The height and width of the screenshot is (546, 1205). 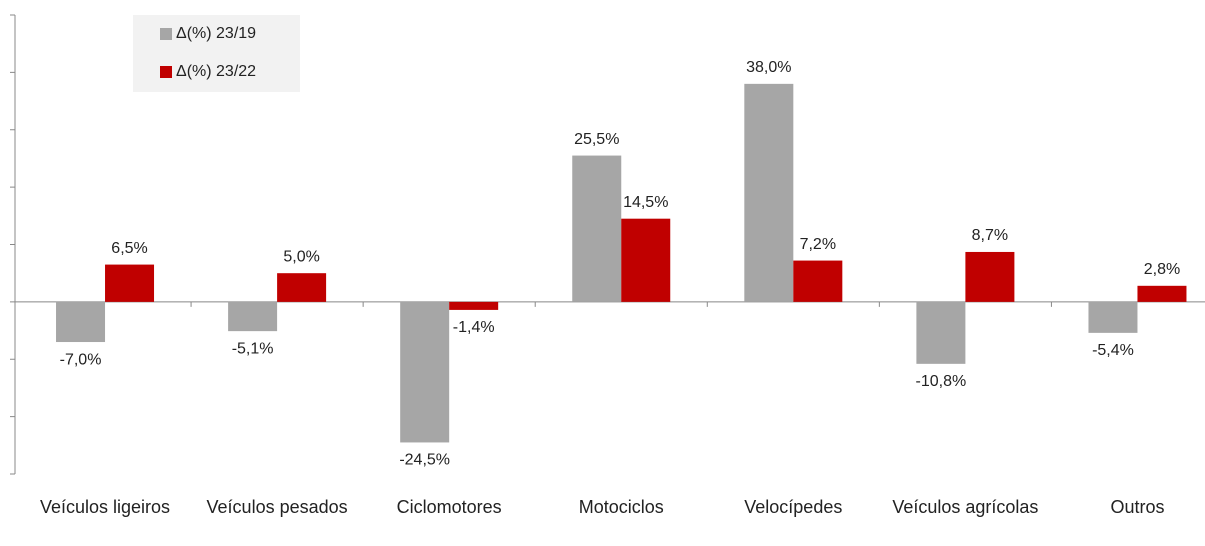 What do you see at coordinates (596, 139) in the screenshot?
I see `value-label: 25,5%` at bounding box center [596, 139].